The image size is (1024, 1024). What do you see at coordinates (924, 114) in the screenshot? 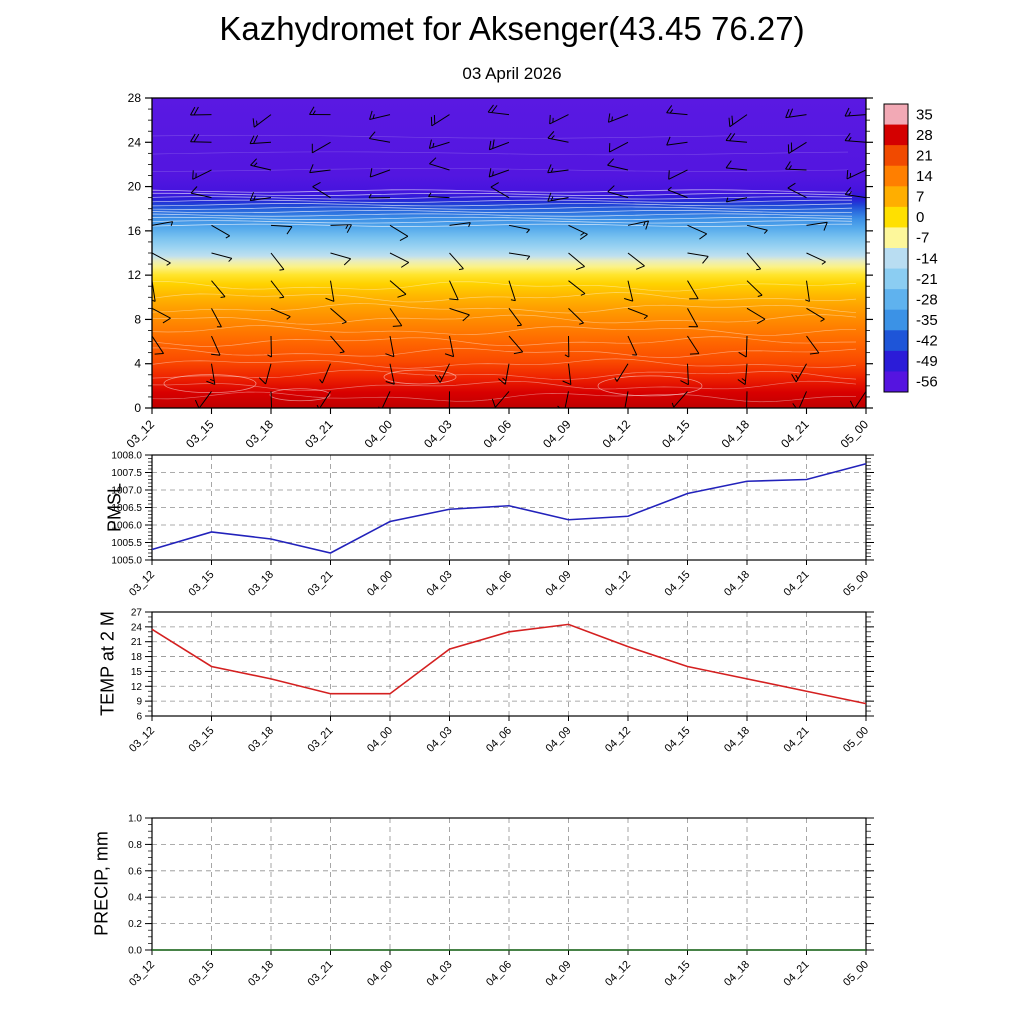
I see `svg-text: 35` at bounding box center [924, 114].